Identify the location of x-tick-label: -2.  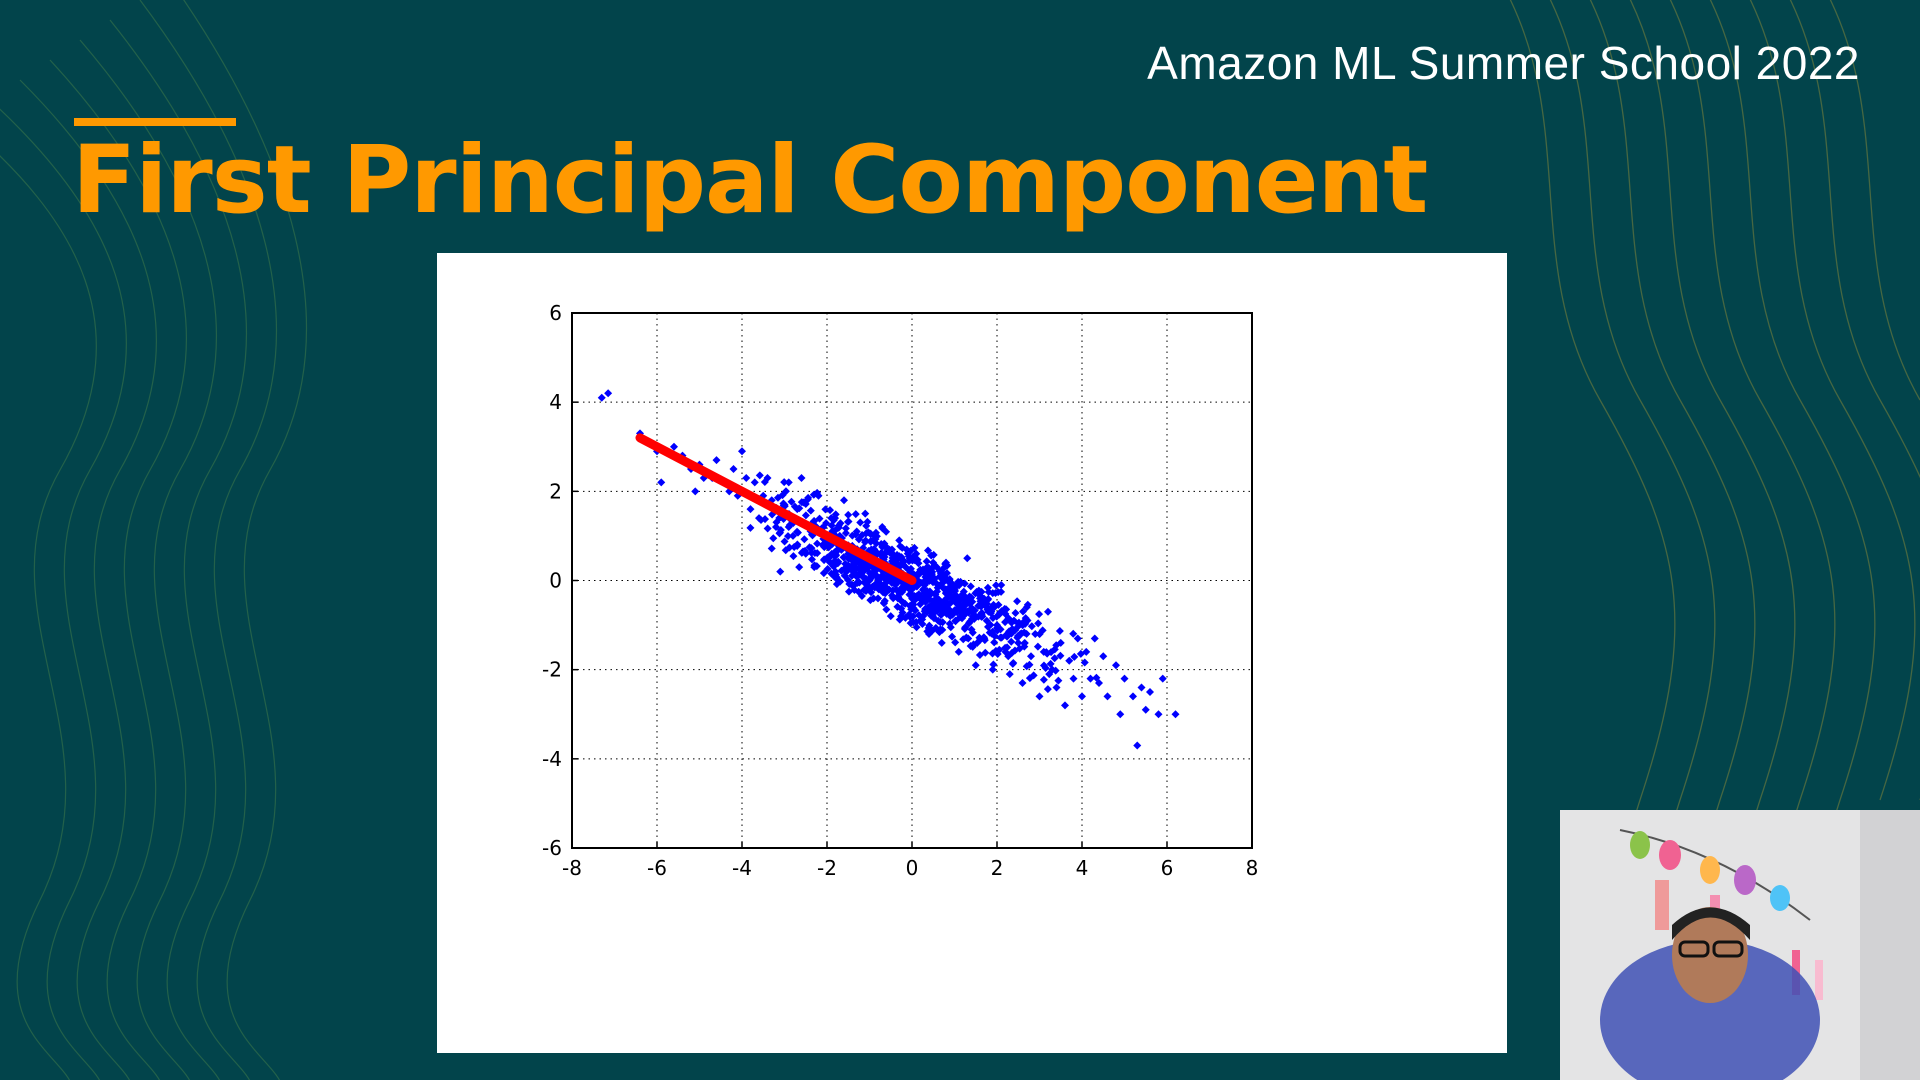
(827, 868).